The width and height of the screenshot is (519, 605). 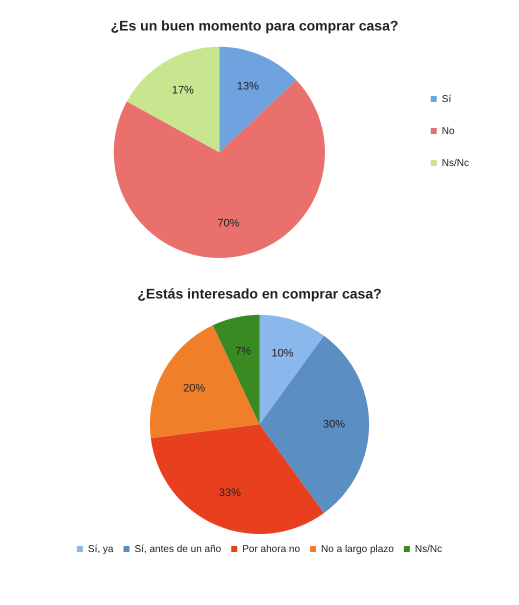 What do you see at coordinates (101, 549) in the screenshot?
I see `legend-label: Sí, ya` at bounding box center [101, 549].